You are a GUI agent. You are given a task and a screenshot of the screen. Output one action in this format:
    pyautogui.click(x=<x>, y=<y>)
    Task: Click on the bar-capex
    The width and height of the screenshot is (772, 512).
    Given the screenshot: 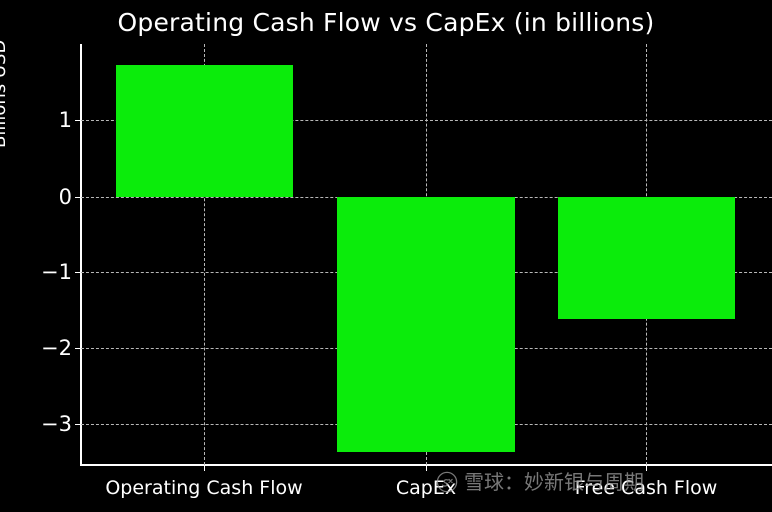 What is the action you would take?
    pyautogui.click(x=426, y=324)
    